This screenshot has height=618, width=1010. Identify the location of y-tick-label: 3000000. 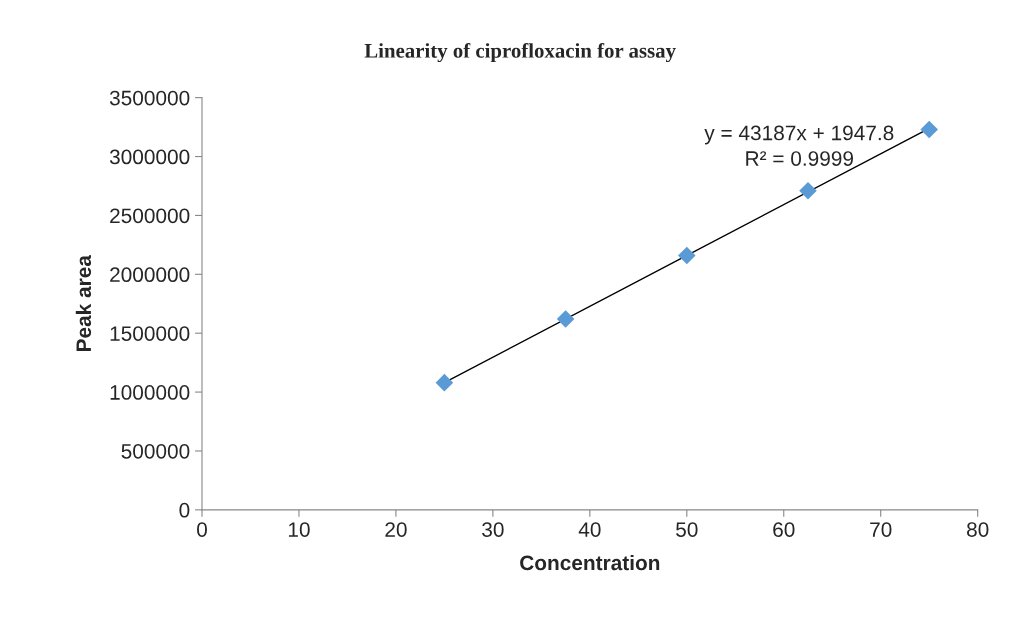
(149, 157).